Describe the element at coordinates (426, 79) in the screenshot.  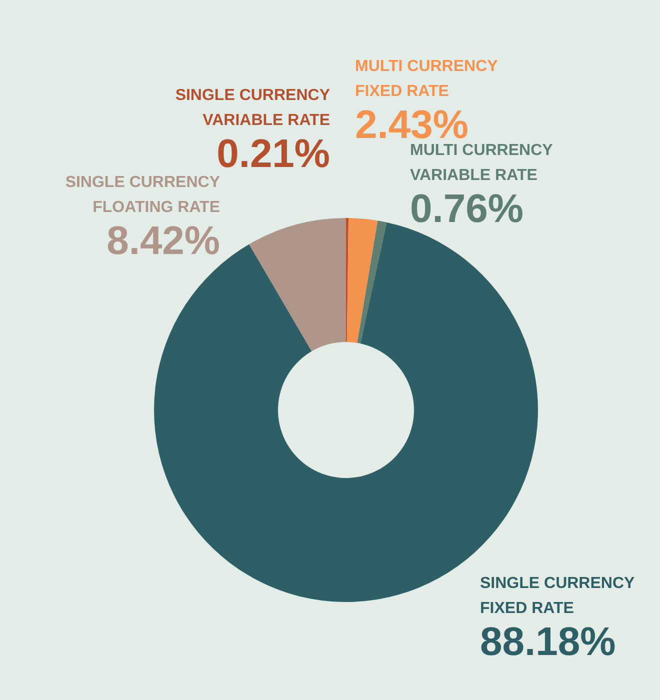
I see `slice-label: MULTI CURRENCY FIXED RATE` at that location.